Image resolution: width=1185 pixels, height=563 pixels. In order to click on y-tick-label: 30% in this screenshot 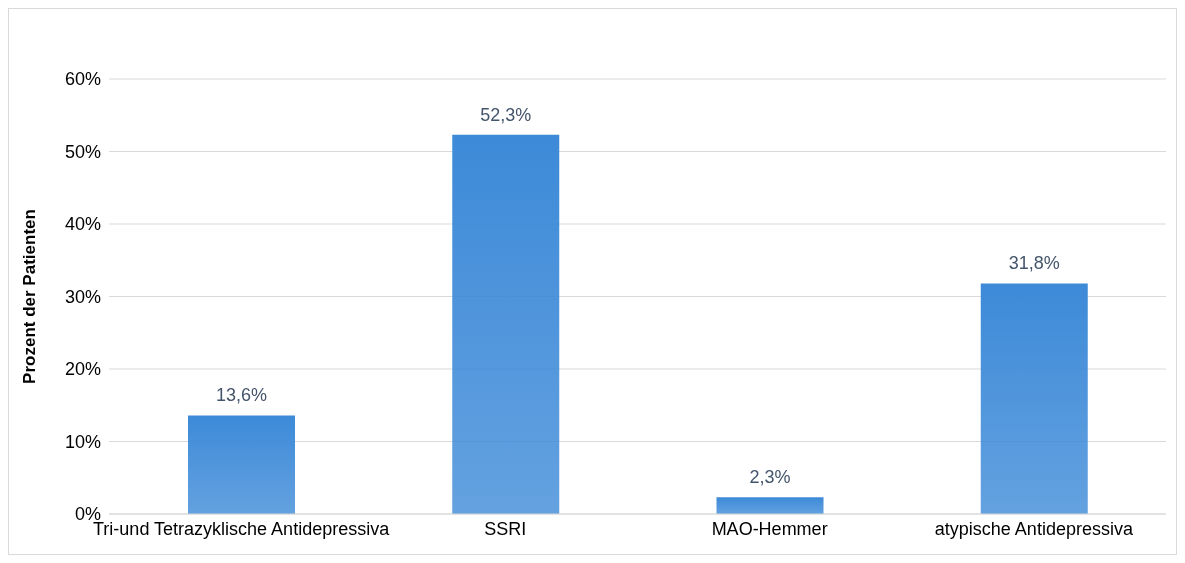, I will do `click(82, 296)`.